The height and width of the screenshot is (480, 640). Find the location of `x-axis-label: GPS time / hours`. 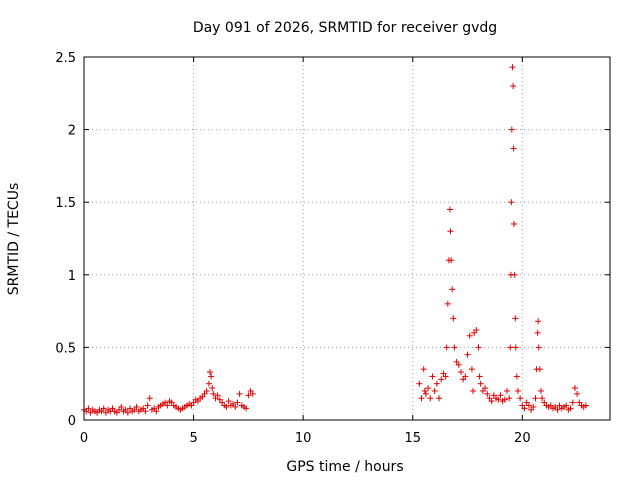

x-axis-label: GPS time / hours is located at coordinates (344, 467).